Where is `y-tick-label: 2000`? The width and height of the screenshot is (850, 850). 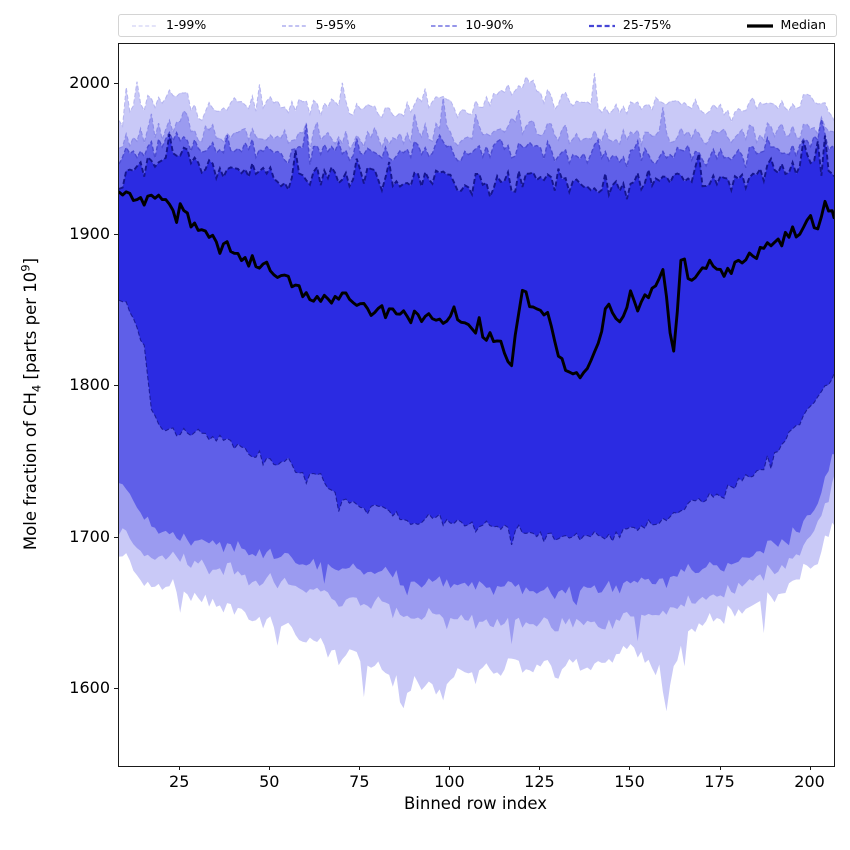 y-tick-label: 2000 is located at coordinates (89, 83).